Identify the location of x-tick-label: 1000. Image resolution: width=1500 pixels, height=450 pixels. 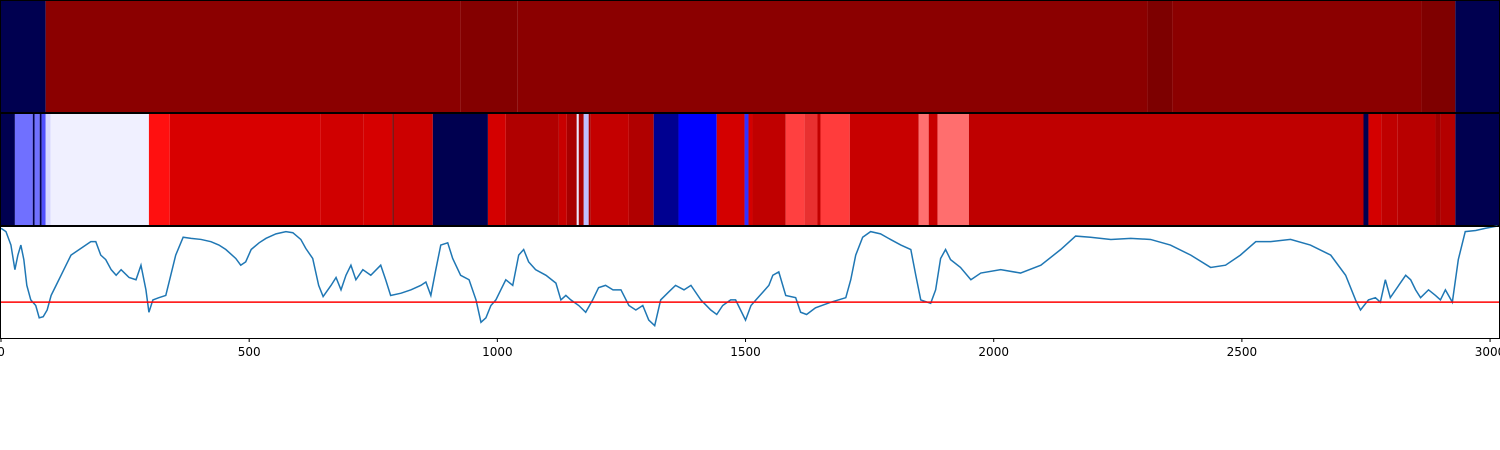
(497, 352).